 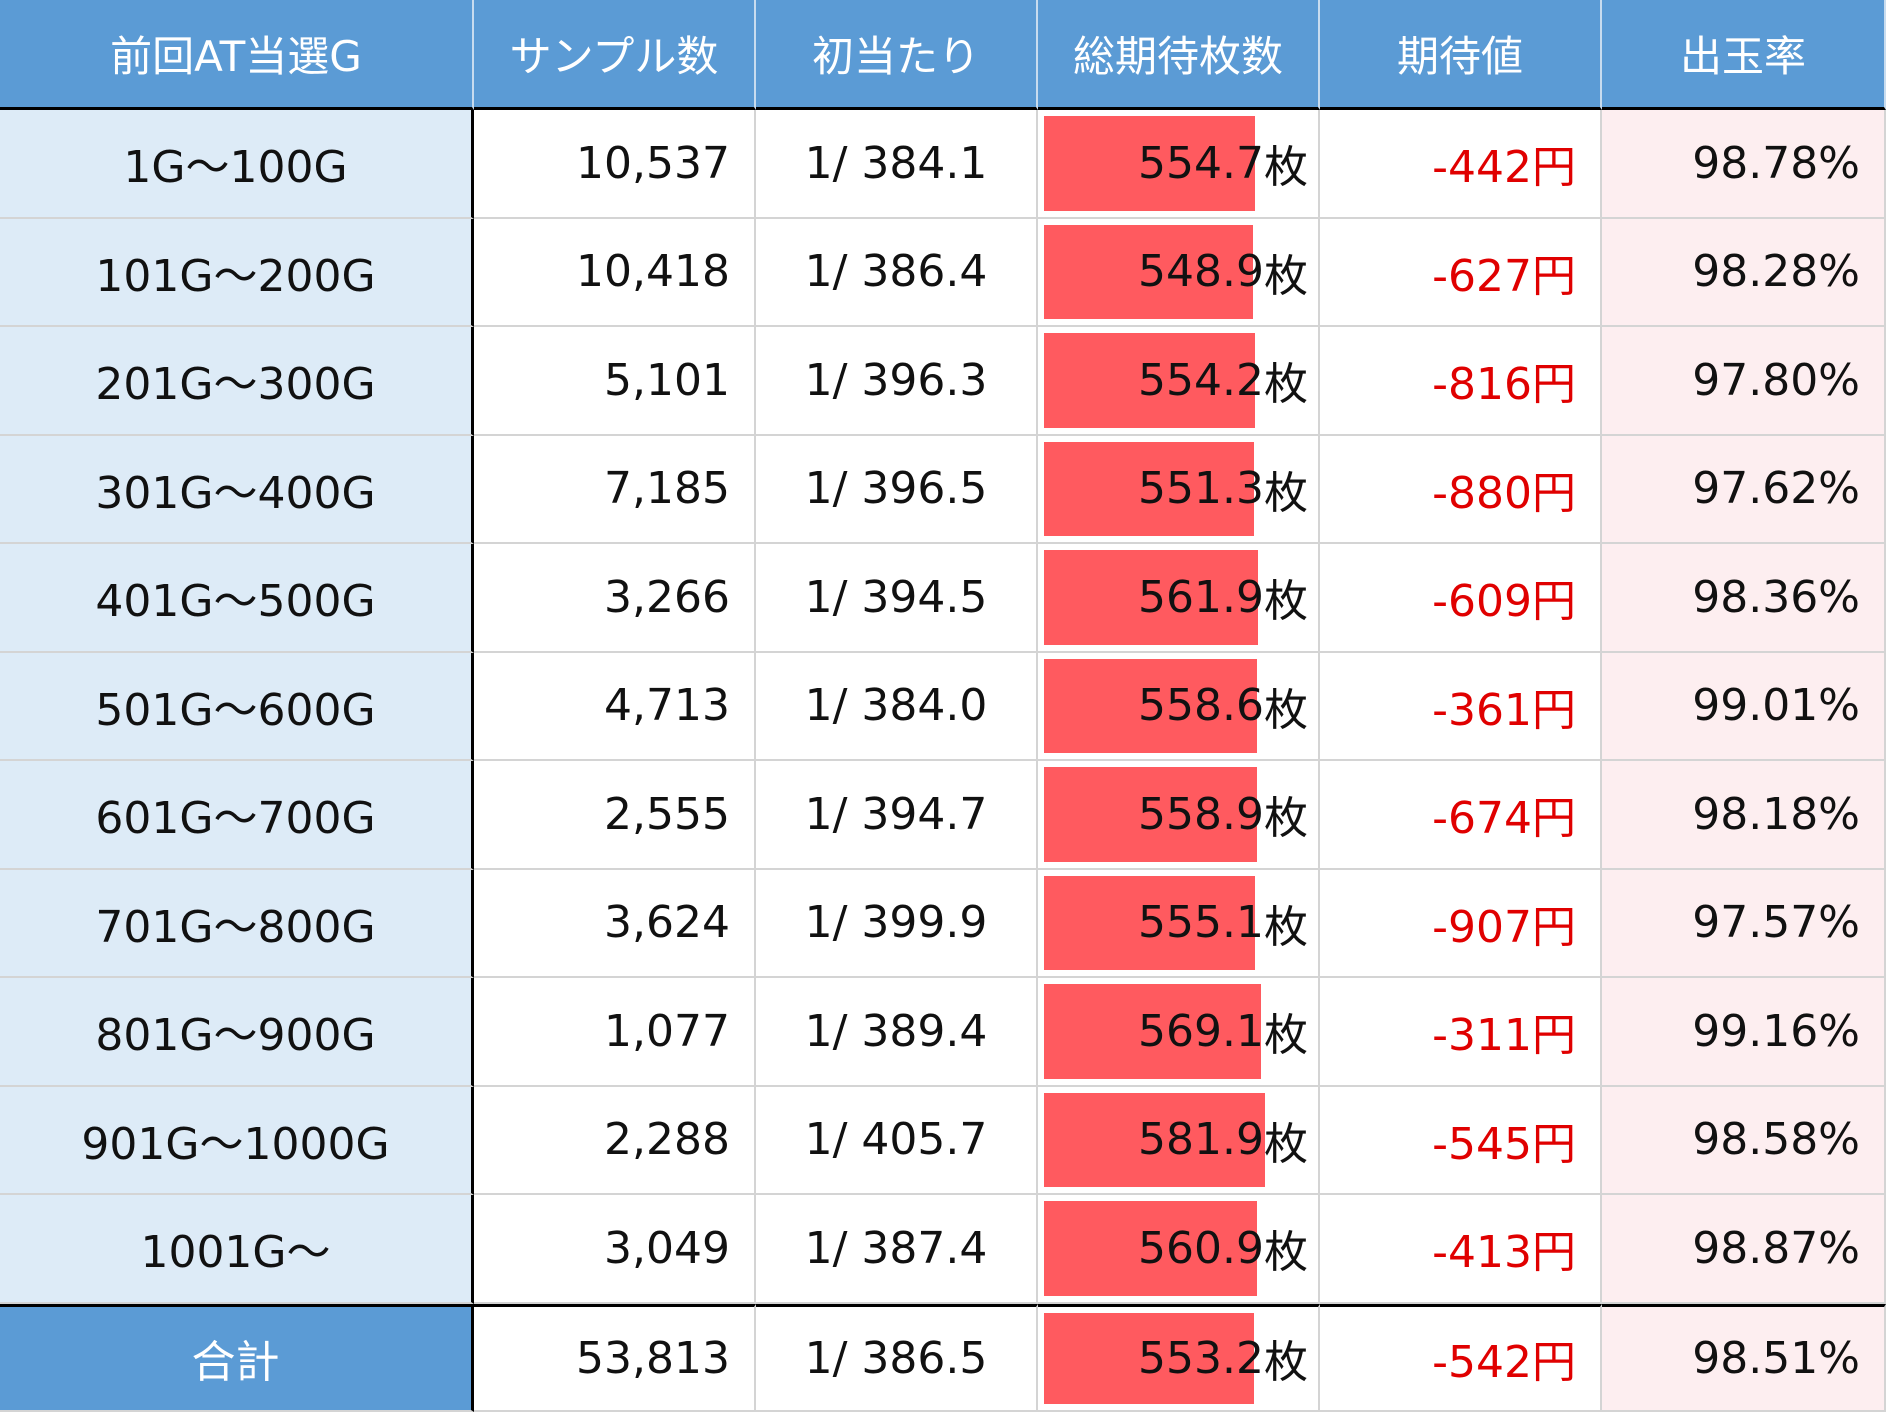 What do you see at coordinates (1461, 272) in the screenshot?
I see `expected-cell: -627円` at bounding box center [1461, 272].